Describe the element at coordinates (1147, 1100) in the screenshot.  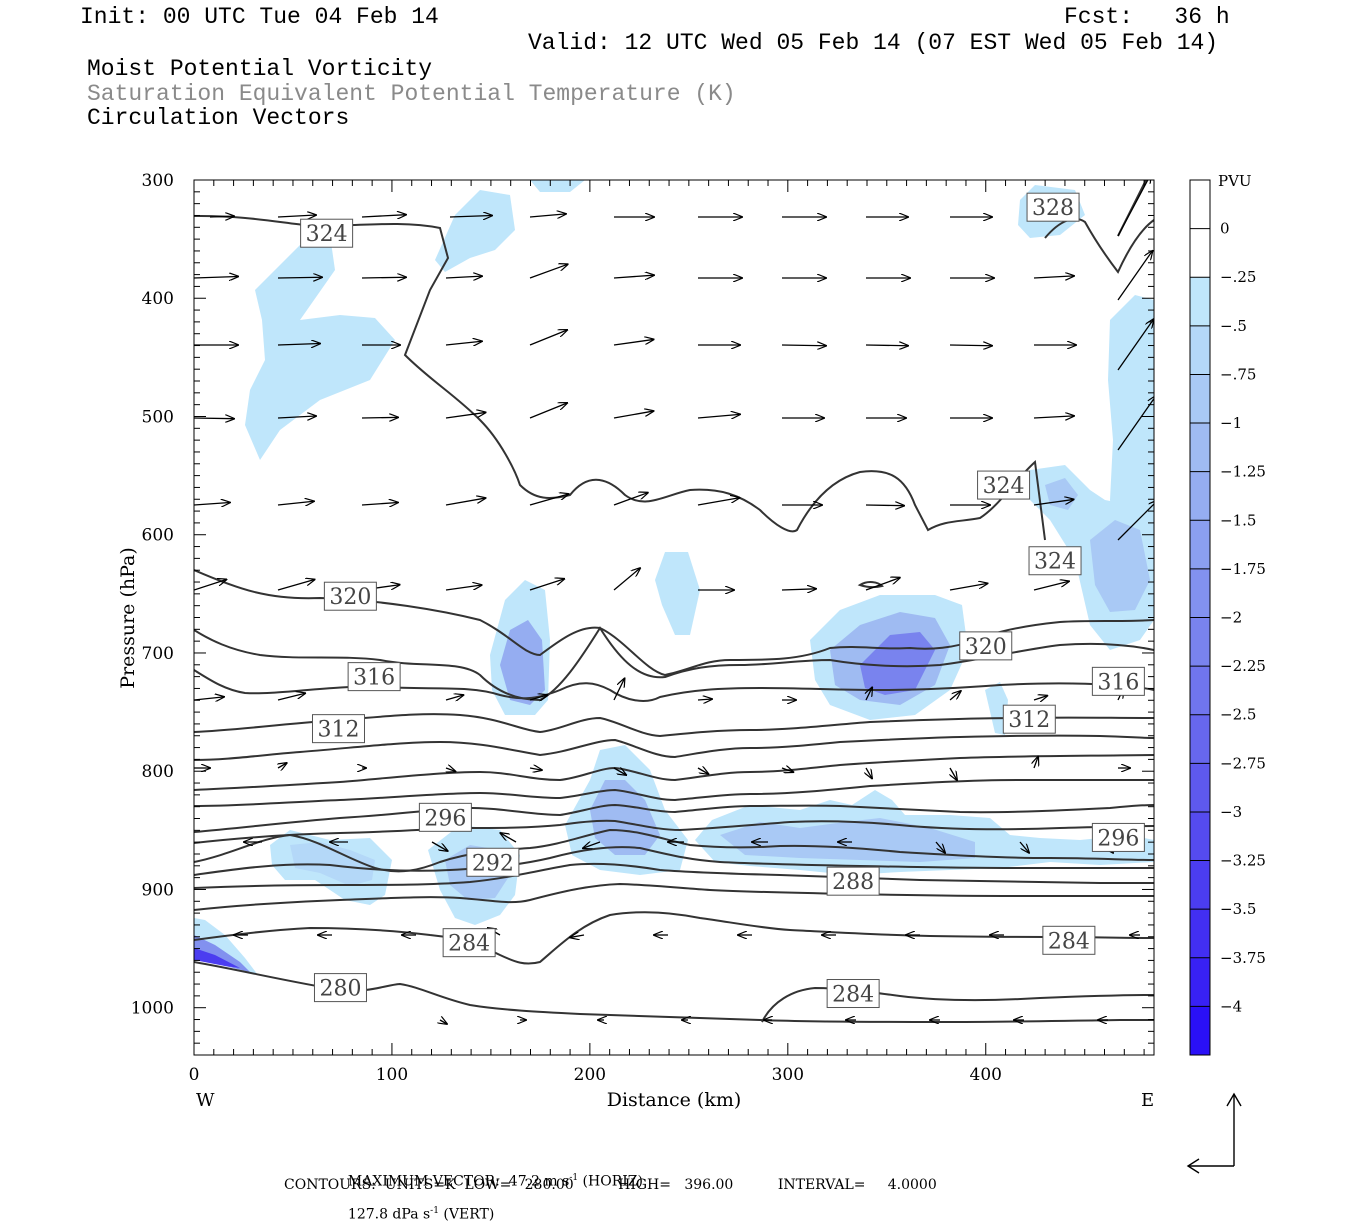
I see `east-label: E` at that location.